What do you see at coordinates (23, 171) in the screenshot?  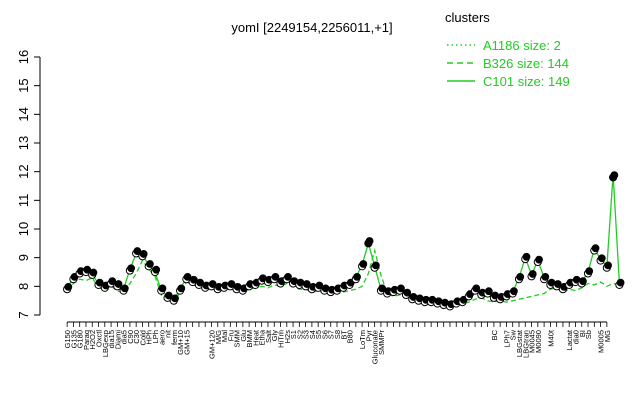 I see `y-tick-label: 12` at bounding box center [23, 171].